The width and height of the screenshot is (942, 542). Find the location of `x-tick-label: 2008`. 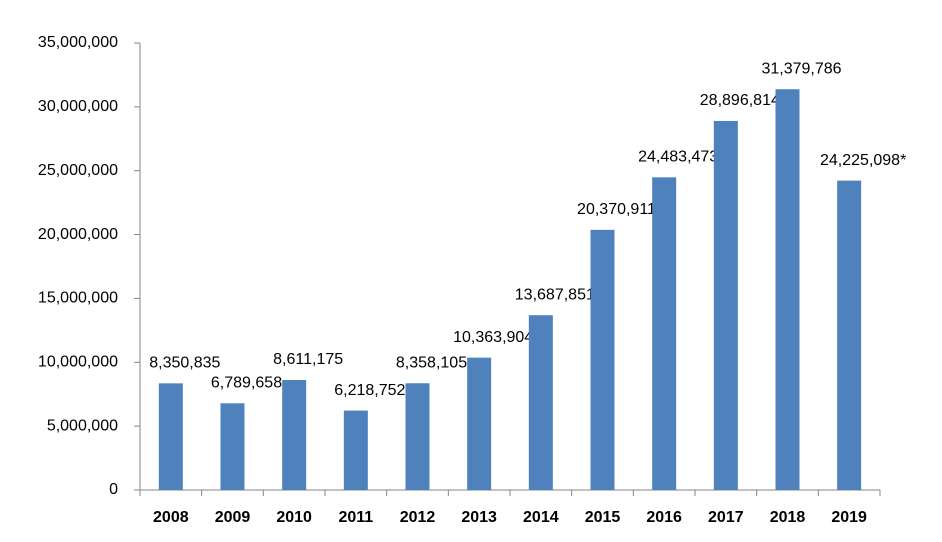

x-tick-label: 2008 is located at coordinates (171, 517).